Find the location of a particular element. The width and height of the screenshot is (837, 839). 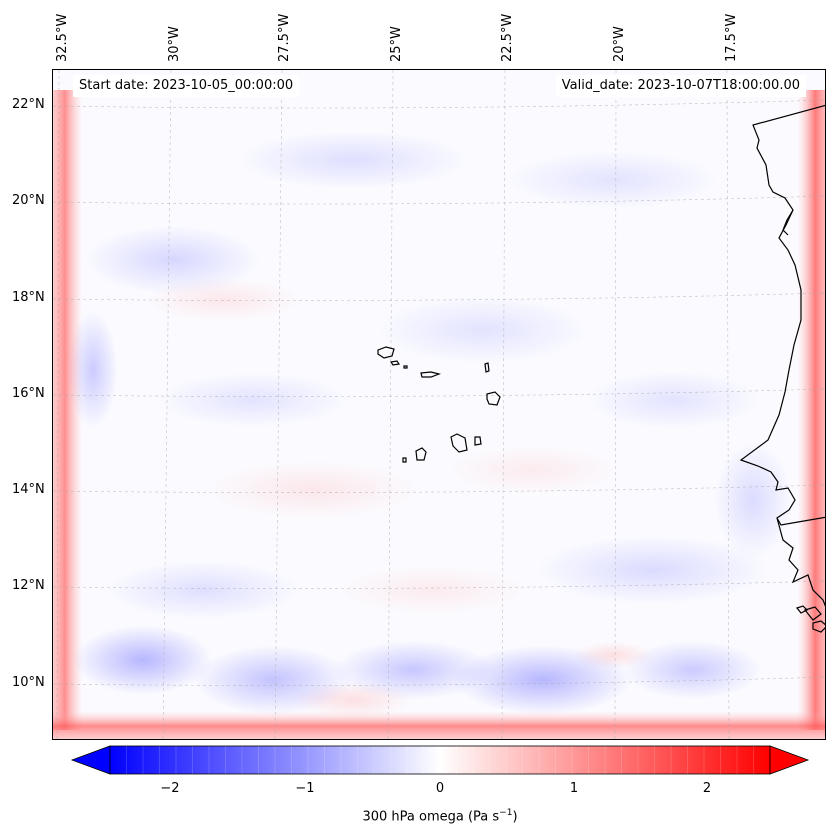

colorbar-tick-1: 1 is located at coordinates (574, 788).